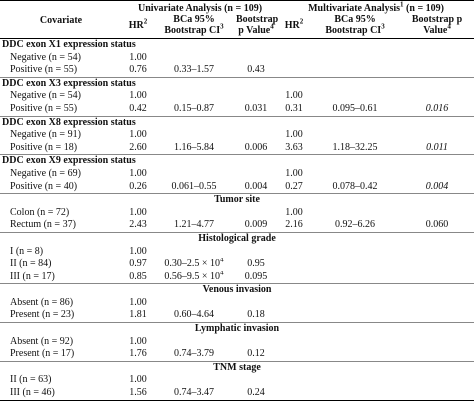 This screenshot has width=474, height=415. What do you see at coordinates (138, 354) in the screenshot?
I see `value-cell: 1.76` at bounding box center [138, 354].